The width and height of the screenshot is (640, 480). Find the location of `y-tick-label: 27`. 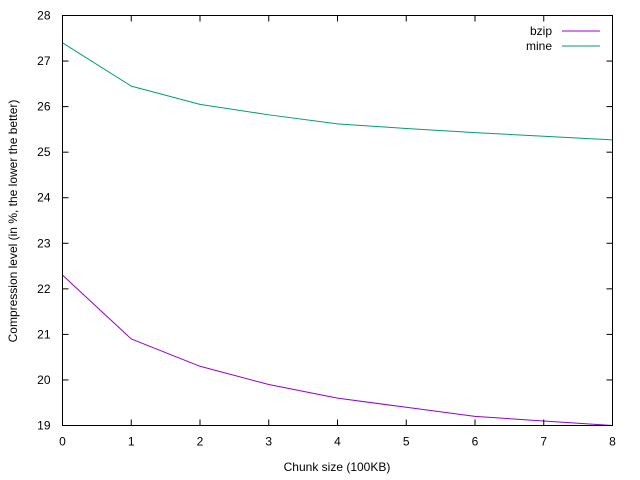

y-tick-label: 27 is located at coordinates (44, 61).